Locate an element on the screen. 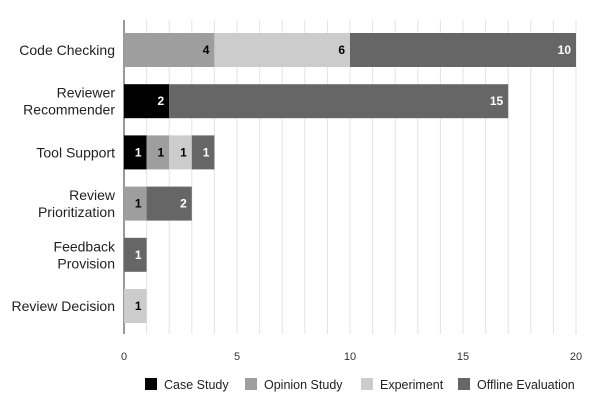 The height and width of the screenshot is (412, 598). x-tick-label: 0 is located at coordinates (124, 357).